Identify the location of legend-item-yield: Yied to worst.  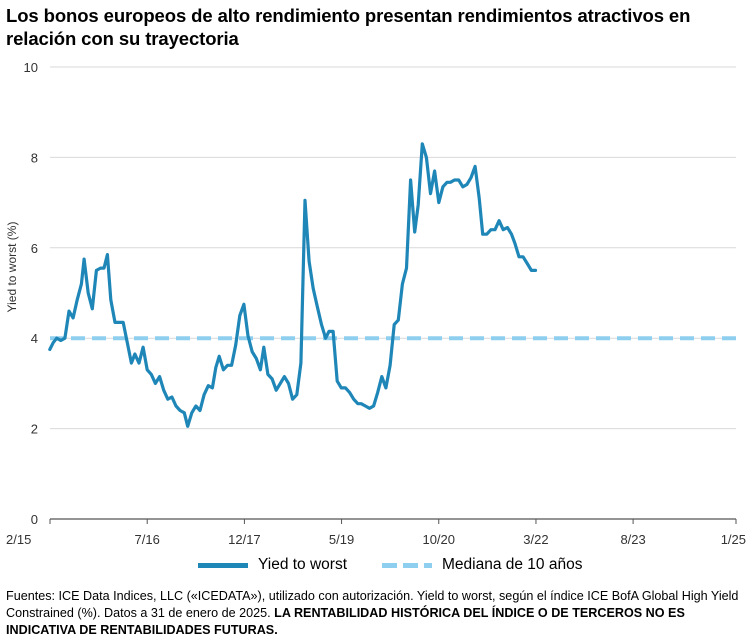
(272, 565).